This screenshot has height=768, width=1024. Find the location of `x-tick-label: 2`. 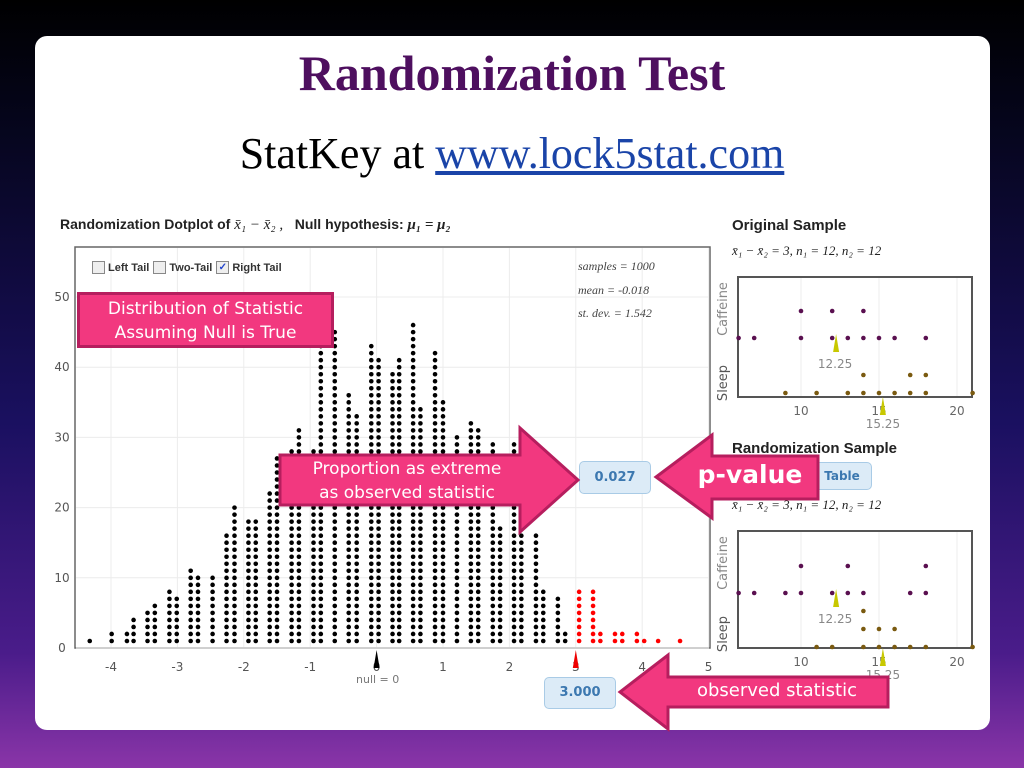

x-tick-label: 2 is located at coordinates (510, 667).